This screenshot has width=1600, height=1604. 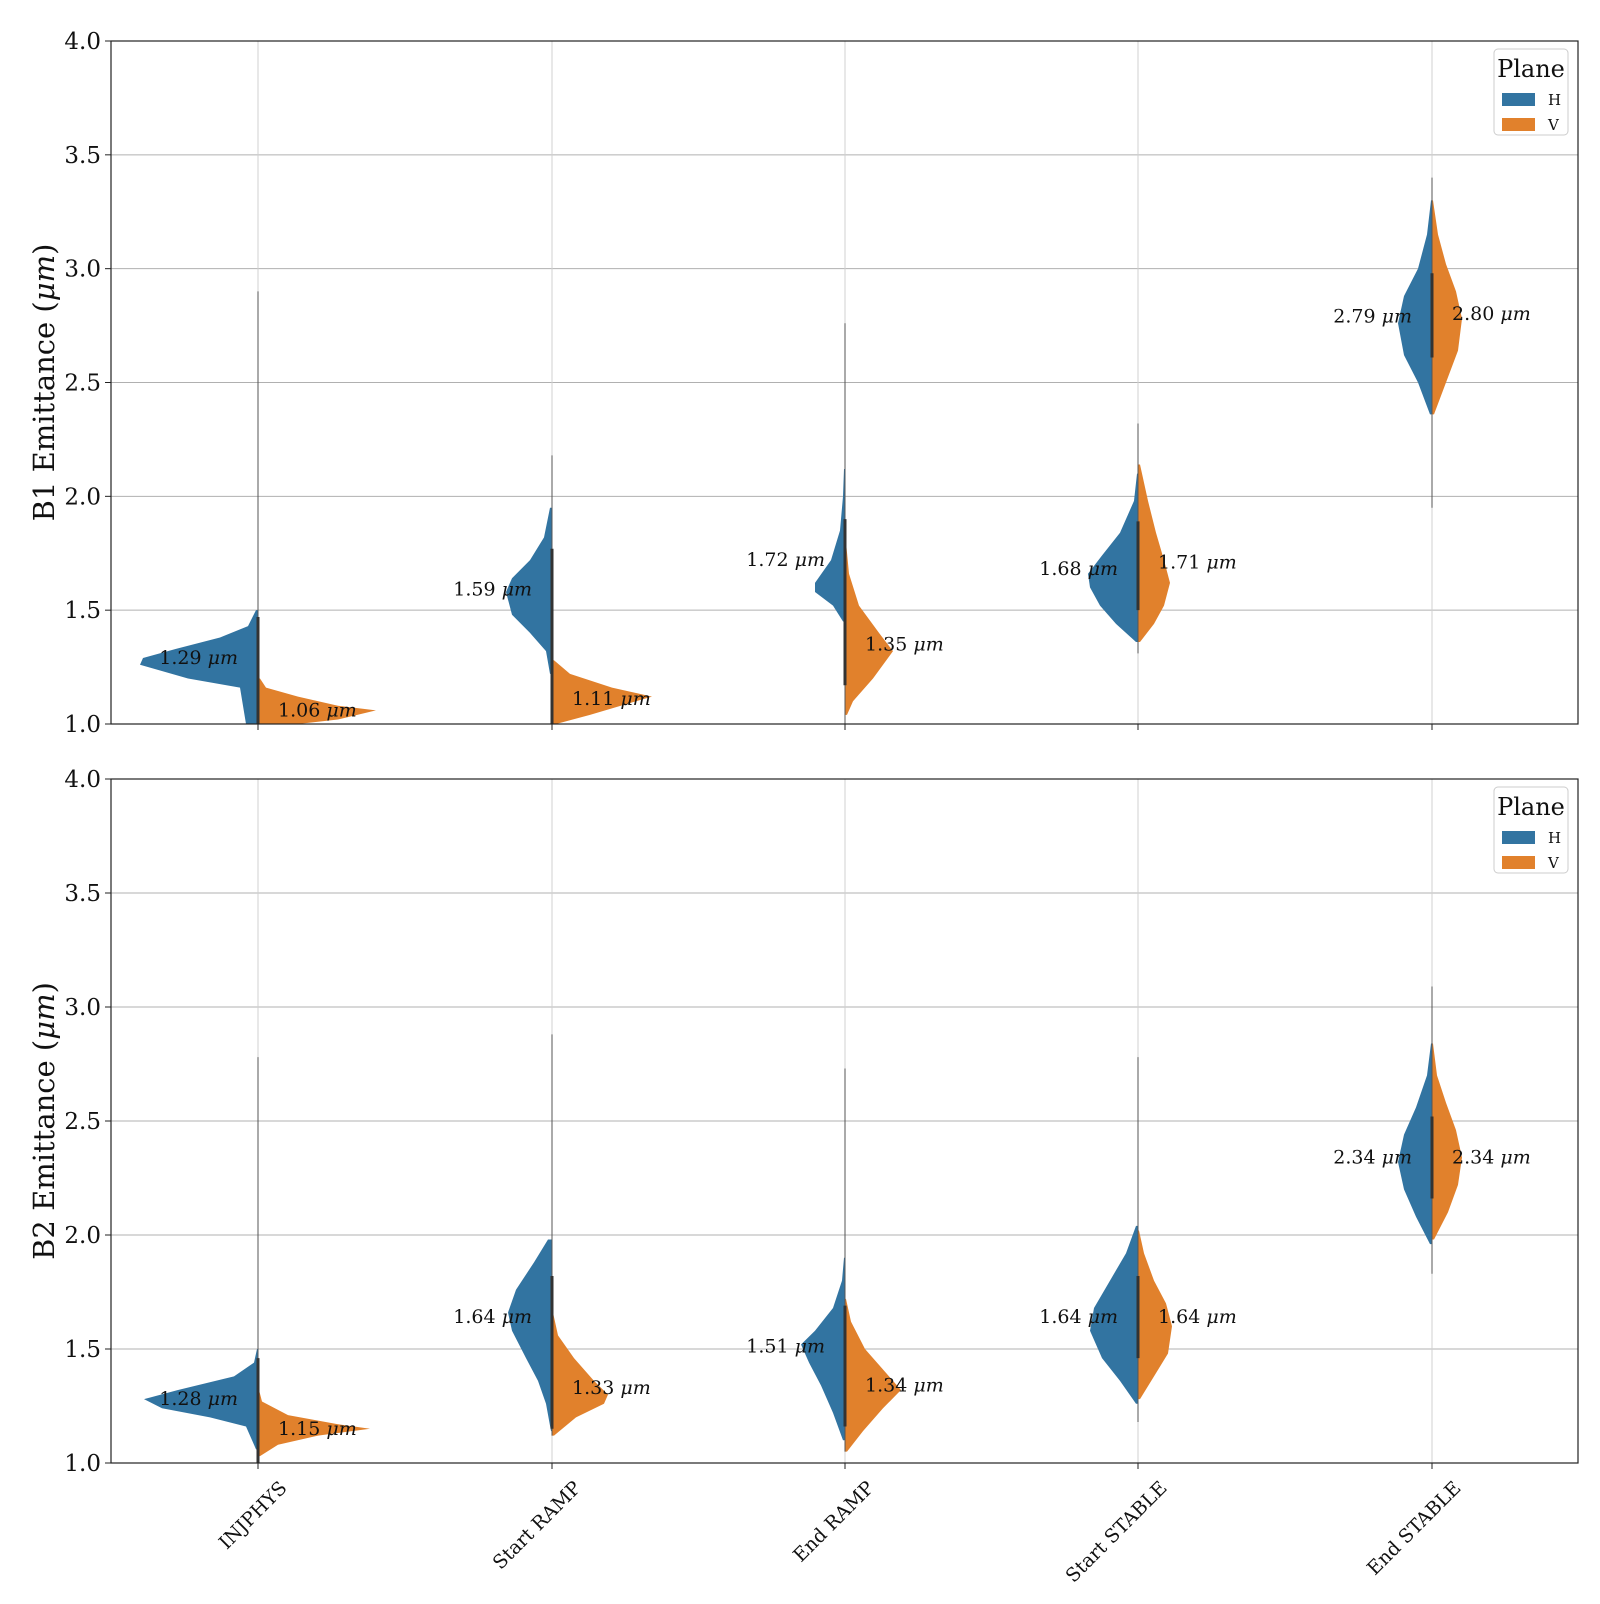 What do you see at coordinates (257, 1260) in the screenshot?
I see `violin-injphys: 1.28 μm 1.15 μm` at bounding box center [257, 1260].